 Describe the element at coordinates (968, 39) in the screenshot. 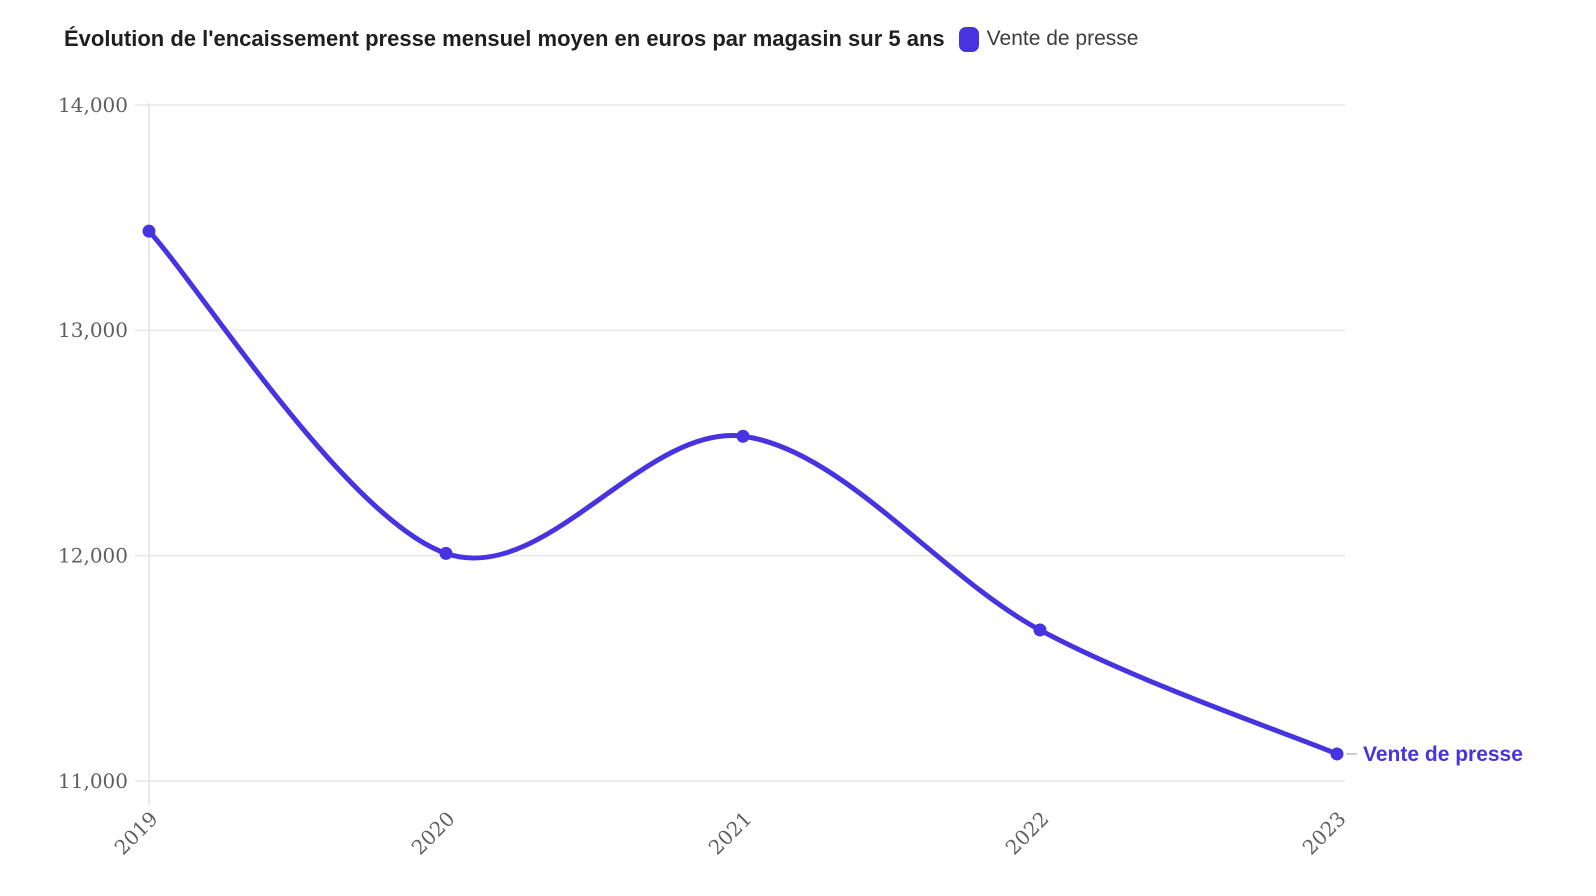

I see `legend-swatch-icon` at that location.